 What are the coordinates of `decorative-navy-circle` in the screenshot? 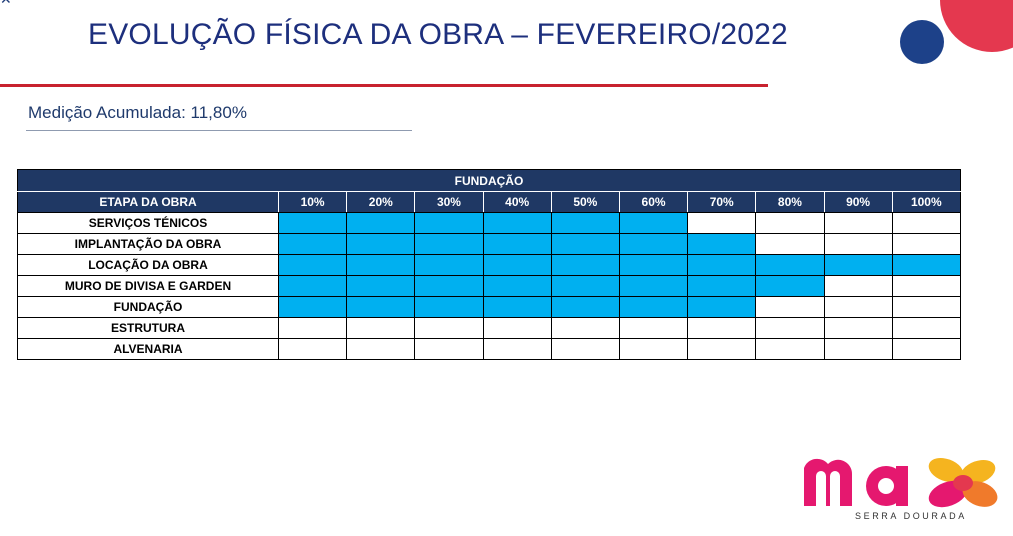 It's located at (922, 42).